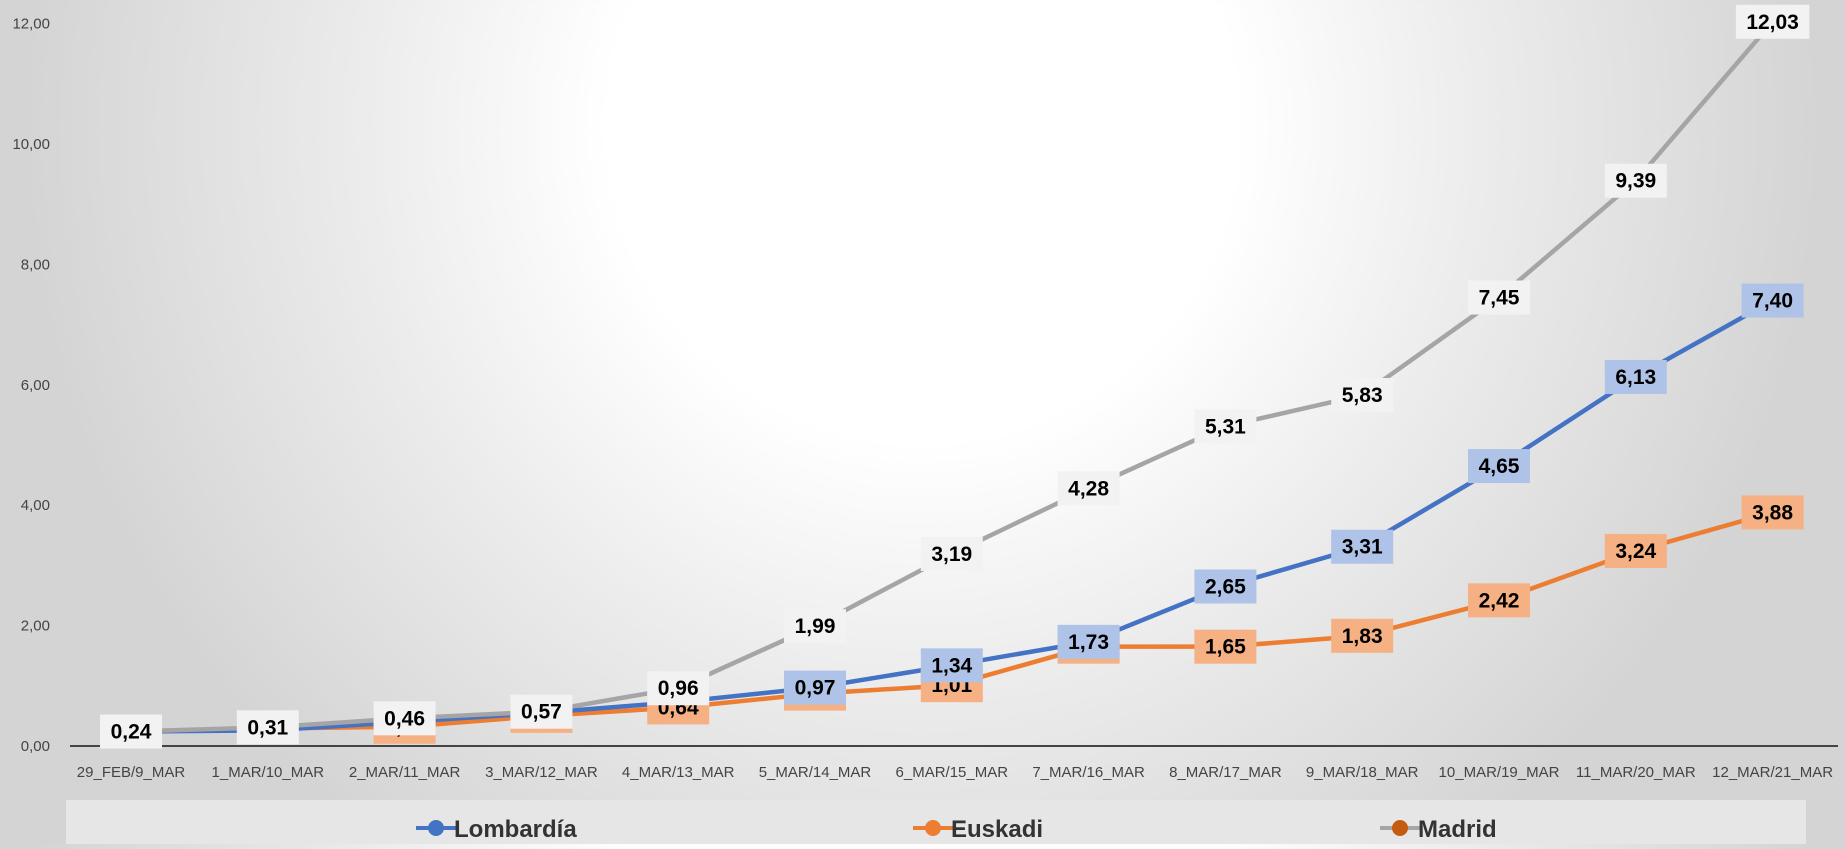 This screenshot has height=849, width=1845. I want to click on legend-item: Lombardía, so click(496, 829).